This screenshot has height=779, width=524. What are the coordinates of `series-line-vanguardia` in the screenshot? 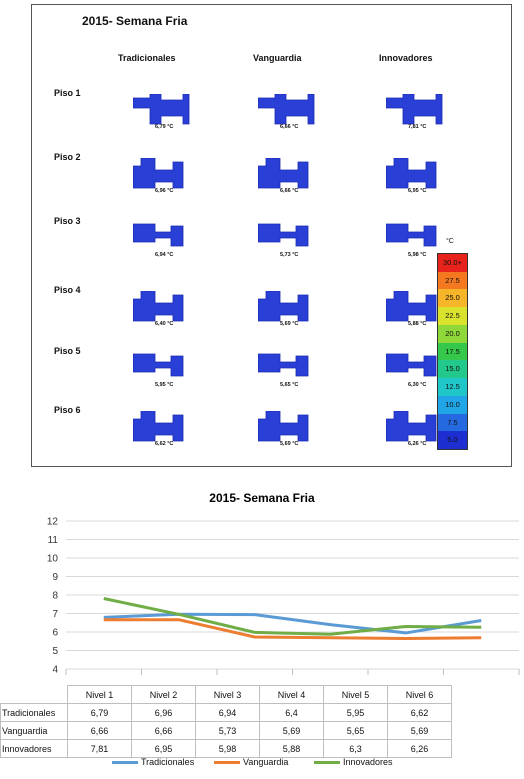 It's located at (292, 629).